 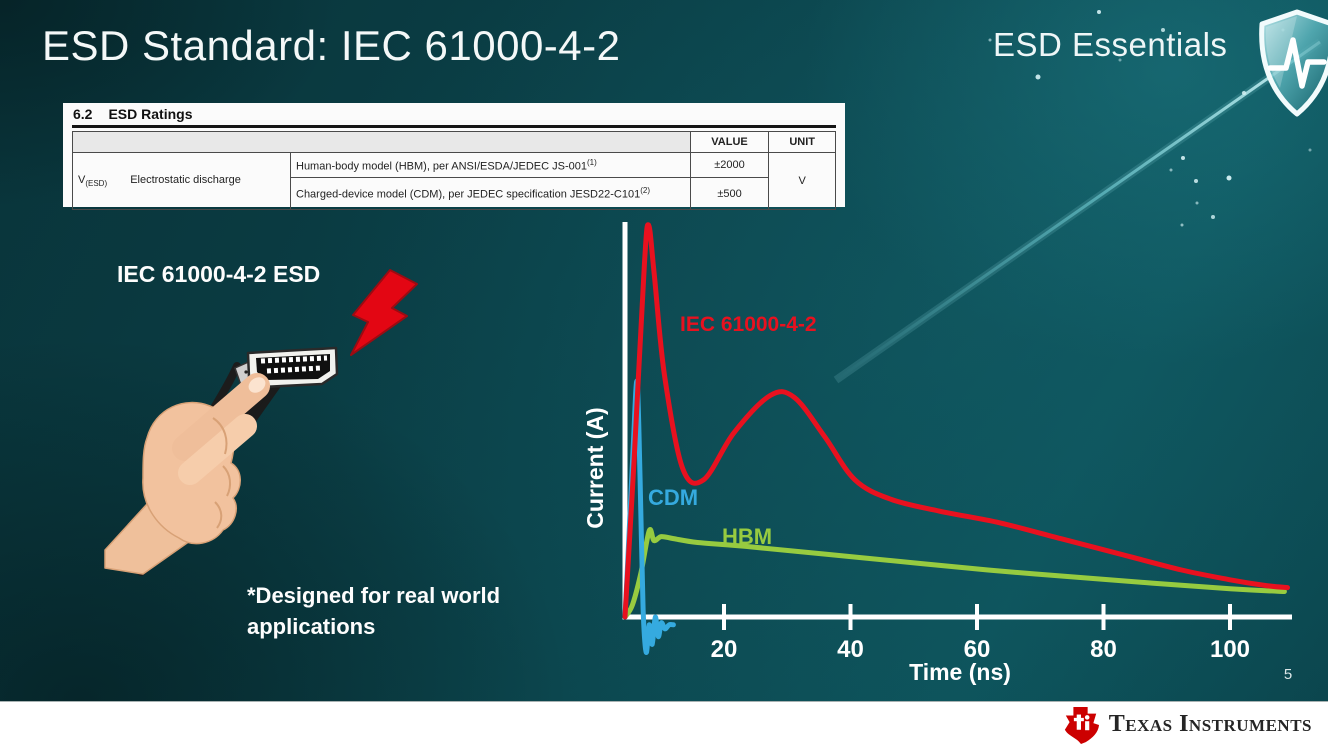 I want to click on lightning-bolt-icon, so click(x=384, y=312).